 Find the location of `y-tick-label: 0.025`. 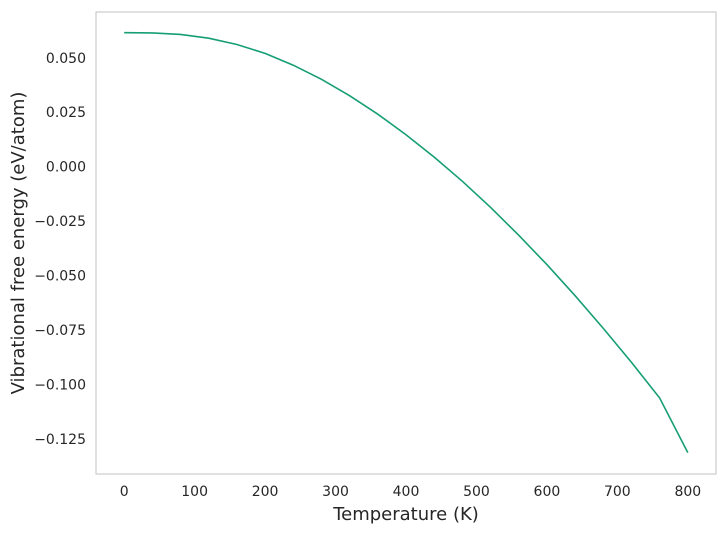

y-tick-label: 0.025 is located at coordinates (66, 113).